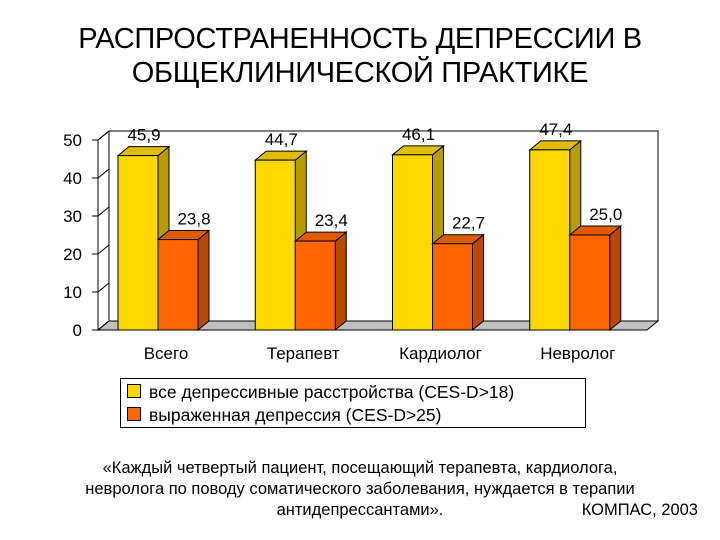 This screenshot has width=720, height=540. I want to click on y-tick-label: 0, so click(77, 330).